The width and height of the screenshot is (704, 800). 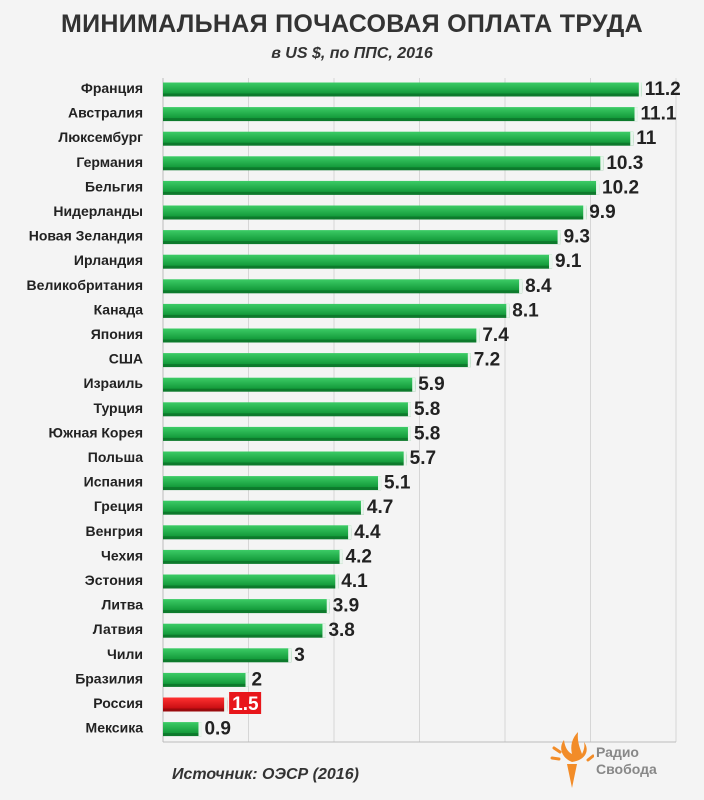 What do you see at coordinates (125, 654) in the screenshot?
I see `category-label: Чили` at bounding box center [125, 654].